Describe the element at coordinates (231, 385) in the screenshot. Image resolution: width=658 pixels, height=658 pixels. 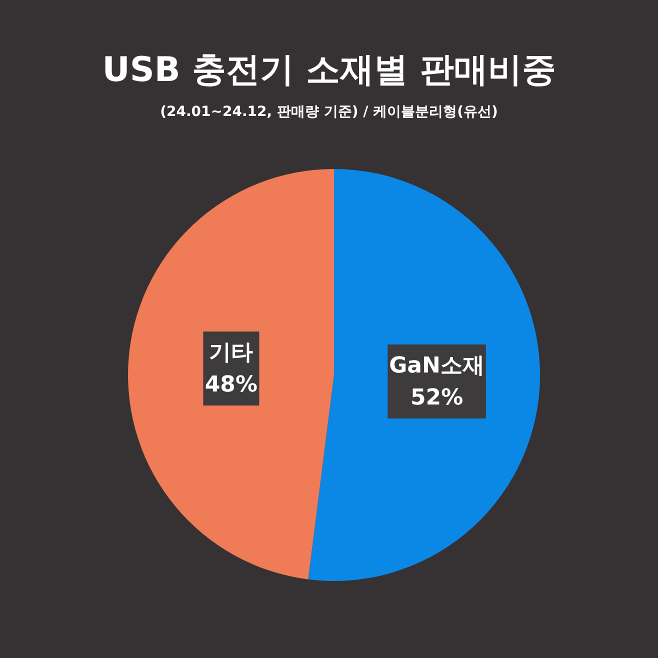
I see `data-label: 48%` at that location.